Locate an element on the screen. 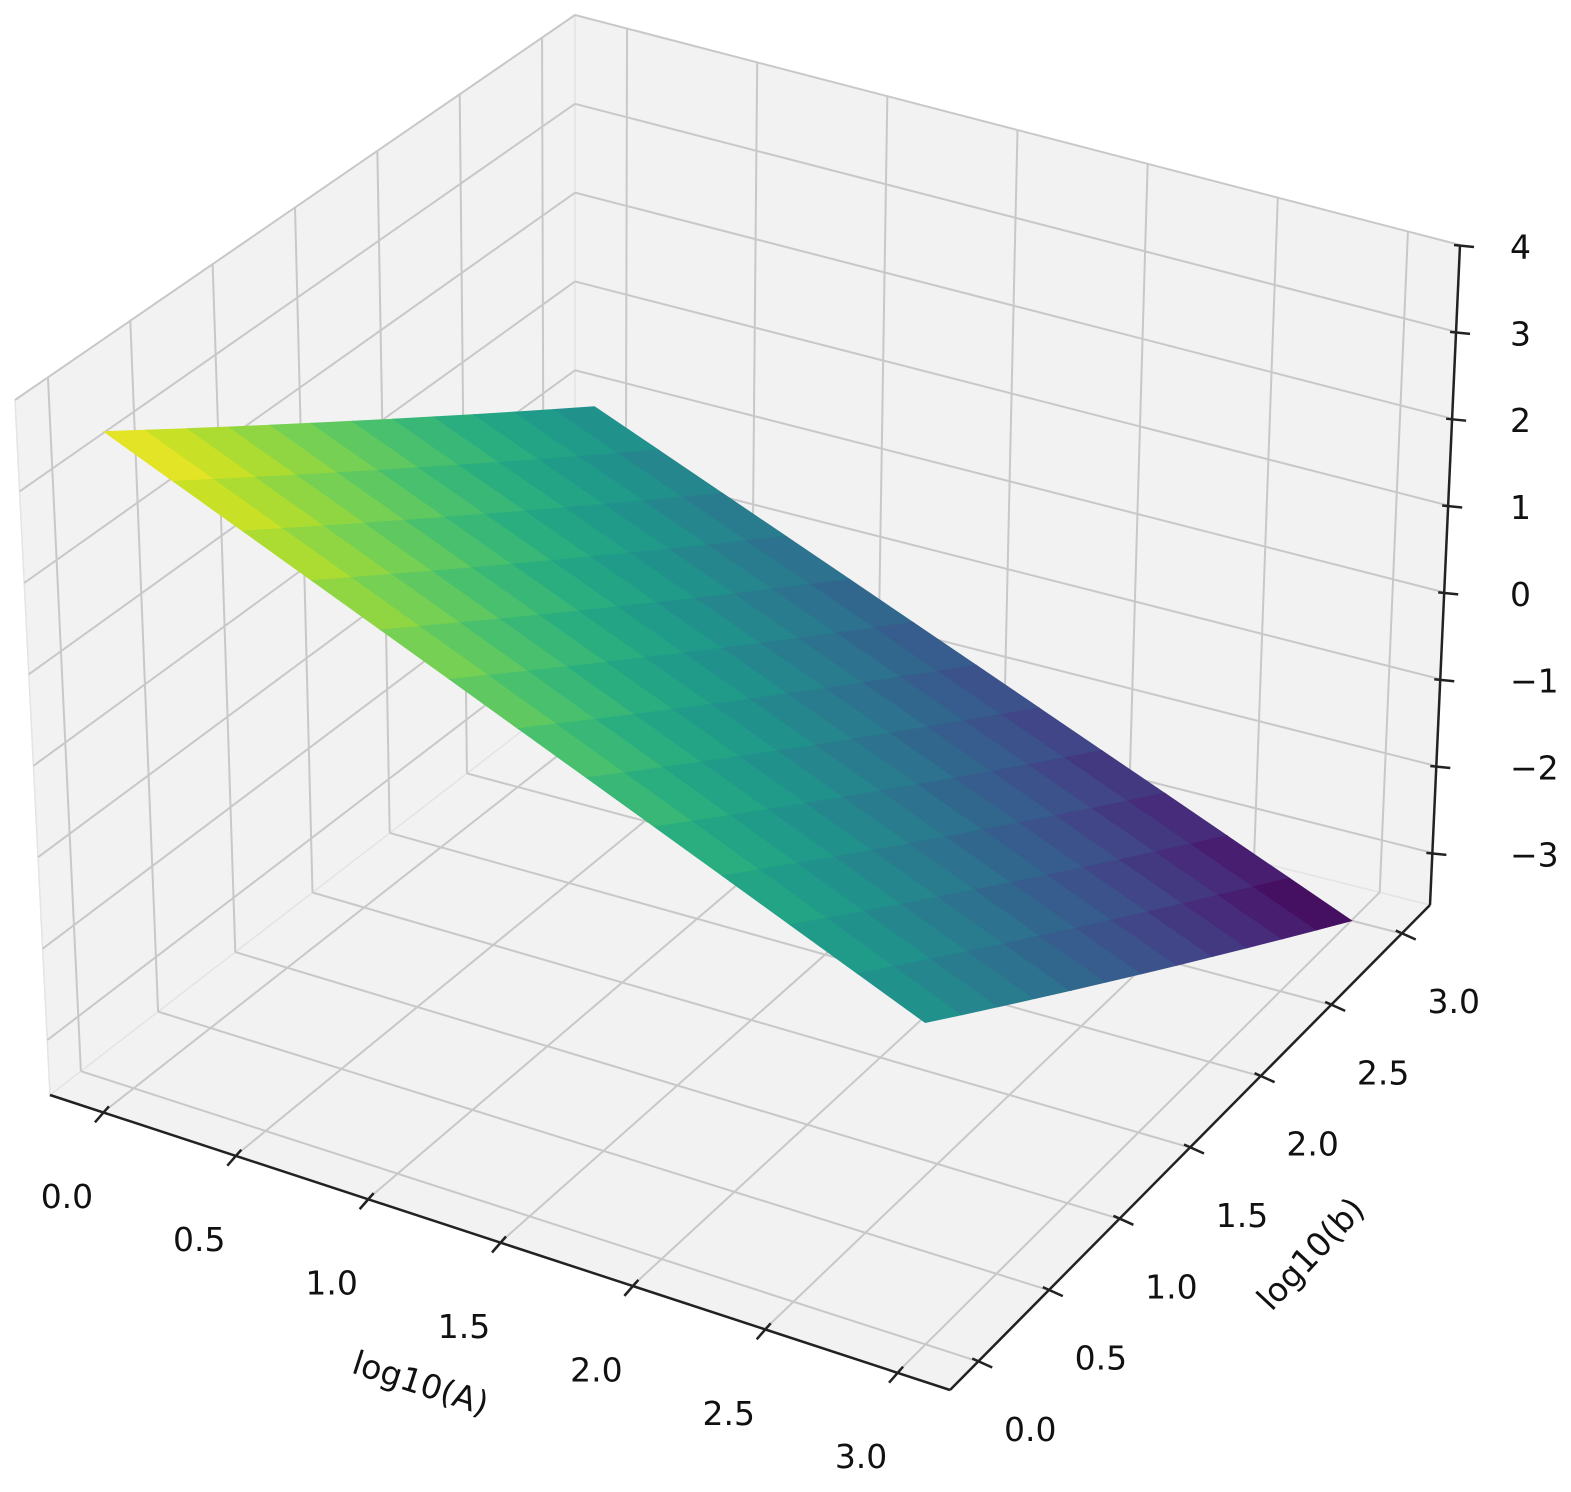  z-tick-label: 3 is located at coordinates (1520, 333).